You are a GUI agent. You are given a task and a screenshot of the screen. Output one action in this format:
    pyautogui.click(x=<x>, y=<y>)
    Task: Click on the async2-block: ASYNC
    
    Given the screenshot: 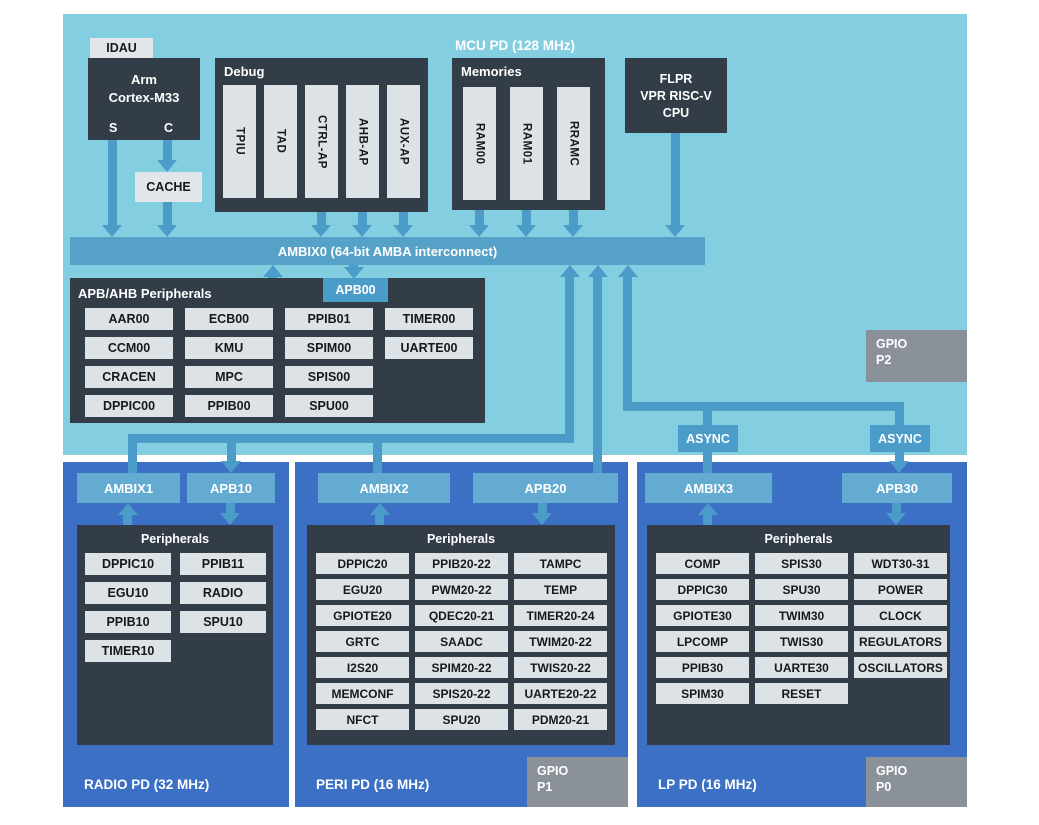 What is the action you would take?
    pyautogui.click(x=900, y=438)
    